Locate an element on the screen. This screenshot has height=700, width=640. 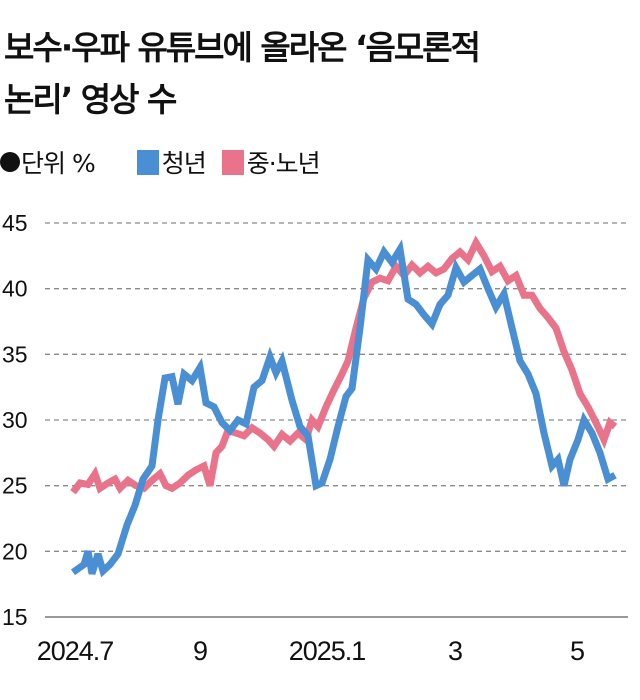
y-axis-ticks: 15 20 25 30 35 40 45 is located at coordinates (15, 420).